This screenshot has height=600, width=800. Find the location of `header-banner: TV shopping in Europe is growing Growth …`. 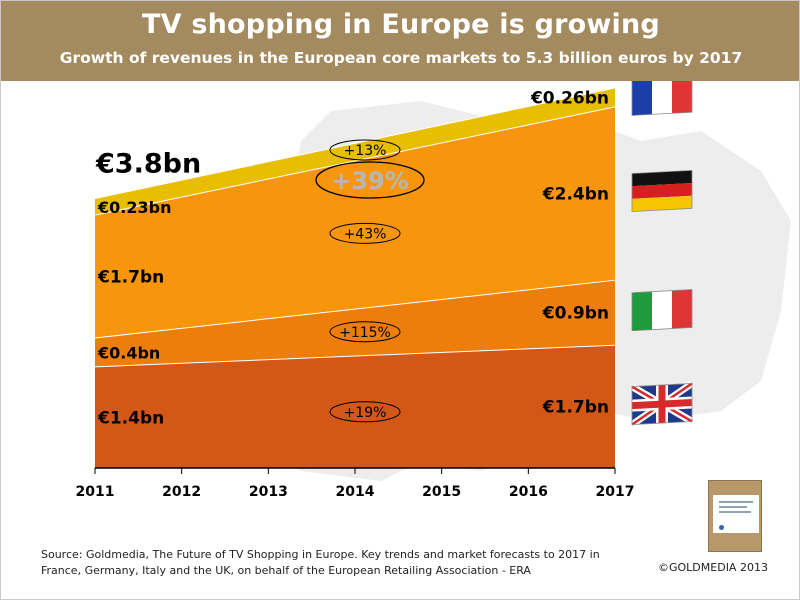

header-banner: TV shopping in Europe is growing Growth … is located at coordinates (400, 41).